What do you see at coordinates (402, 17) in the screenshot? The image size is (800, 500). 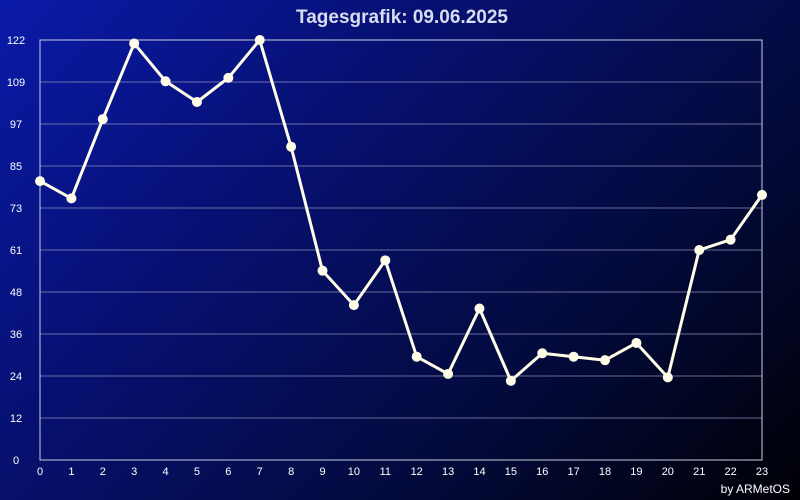 I see `chart-title: Tagesgrafik: 09.06.2025` at bounding box center [402, 17].